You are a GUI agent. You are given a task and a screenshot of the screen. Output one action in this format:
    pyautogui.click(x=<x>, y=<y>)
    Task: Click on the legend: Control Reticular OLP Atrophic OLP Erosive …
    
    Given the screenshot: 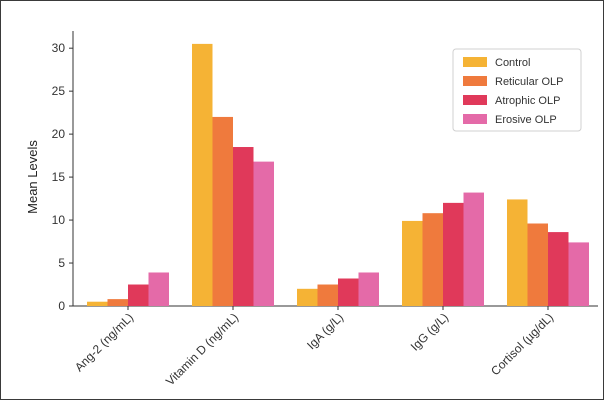 What is the action you would take?
    pyautogui.click(x=517, y=90)
    